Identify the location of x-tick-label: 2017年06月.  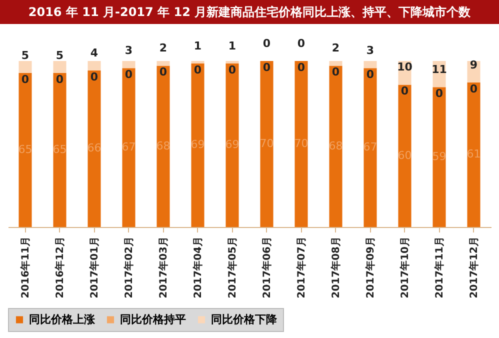
(266, 267).